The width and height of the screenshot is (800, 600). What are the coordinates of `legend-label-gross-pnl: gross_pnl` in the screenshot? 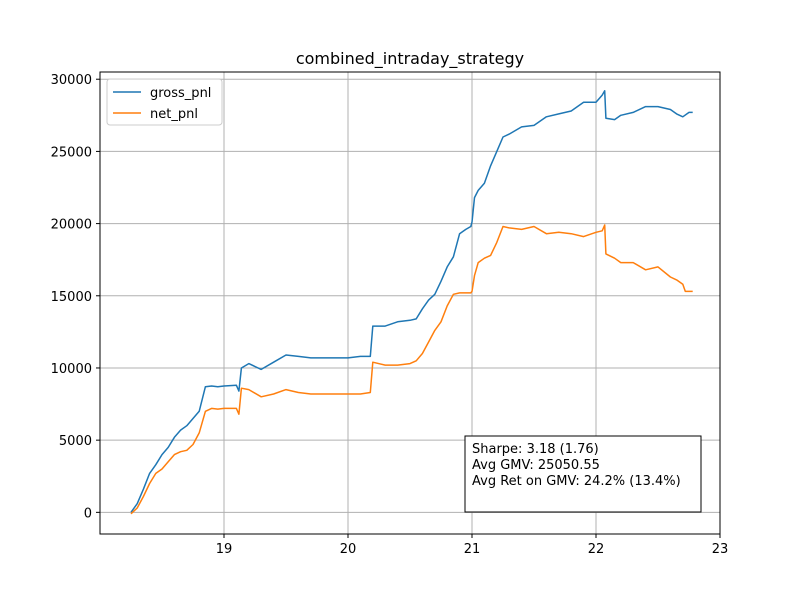 It's located at (180, 93).